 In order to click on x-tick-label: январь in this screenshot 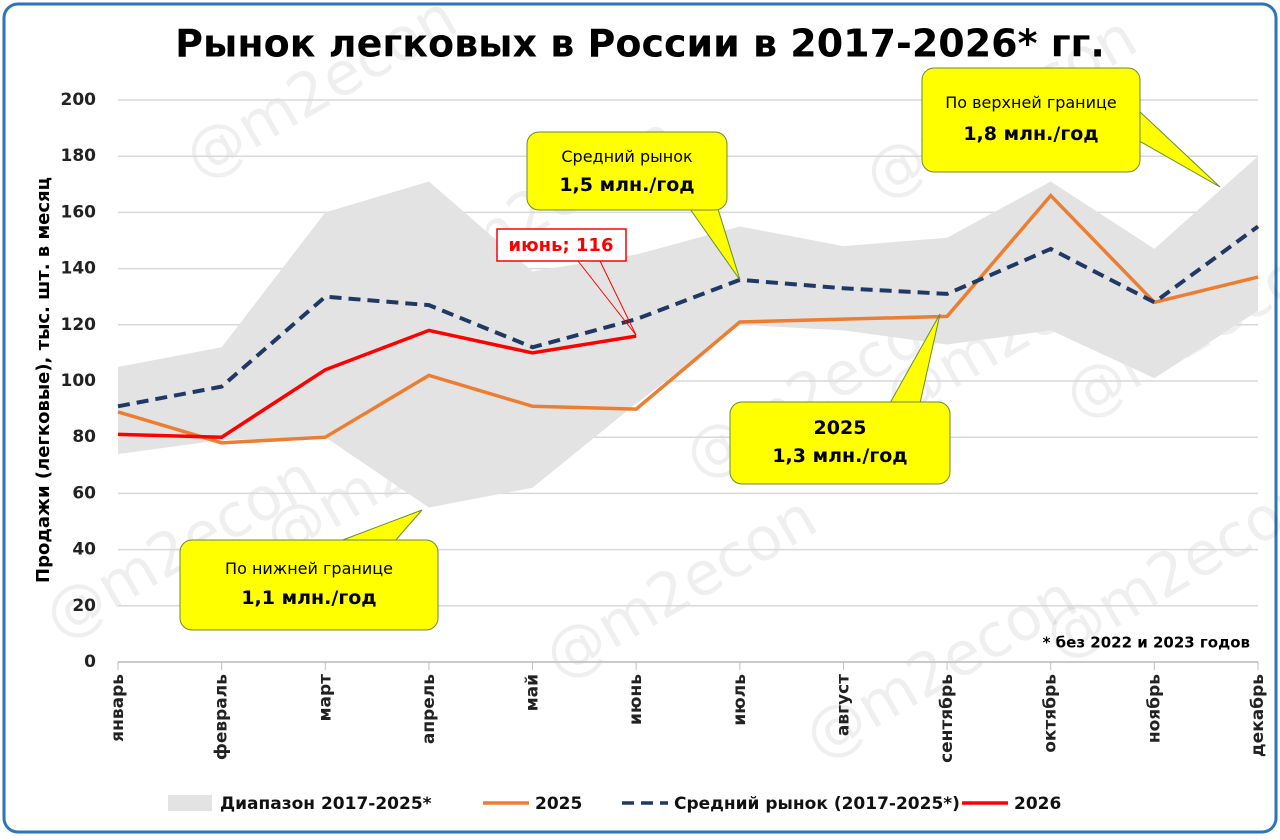, I will do `click(118, 708)`.